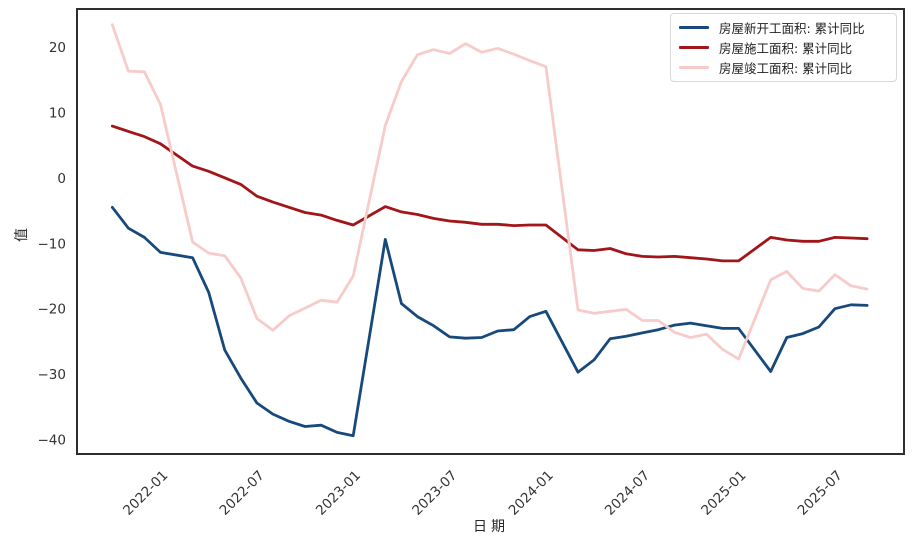  I want to click on x-tick-label: 2022-01, so click(145, 493).